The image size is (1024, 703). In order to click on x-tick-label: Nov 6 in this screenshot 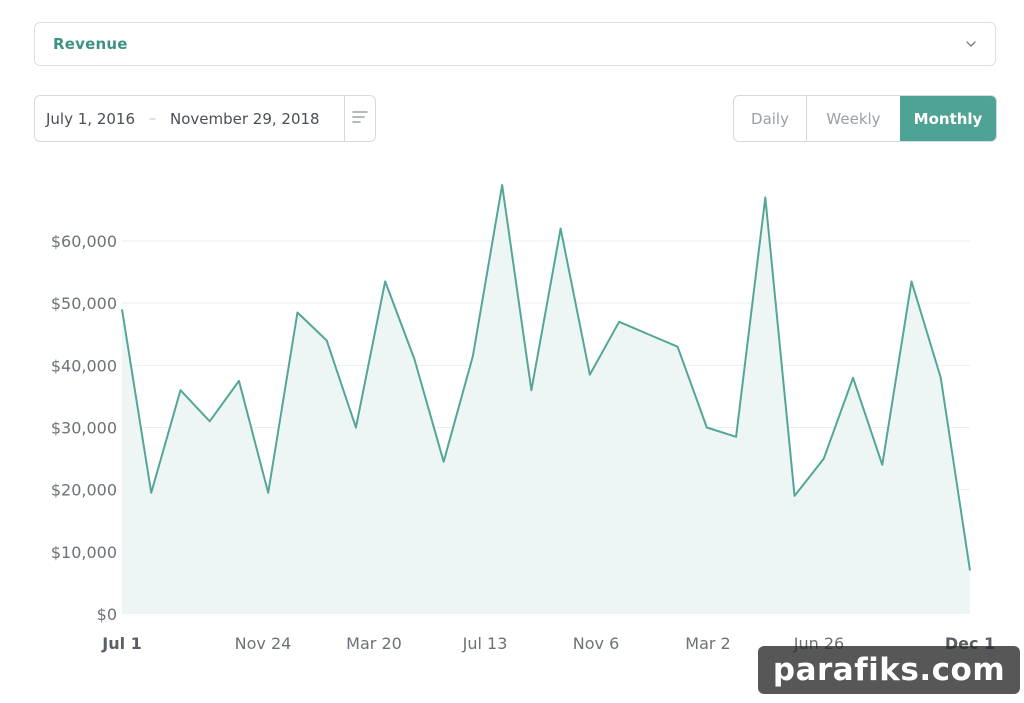, I will do `click(596, 643)`.